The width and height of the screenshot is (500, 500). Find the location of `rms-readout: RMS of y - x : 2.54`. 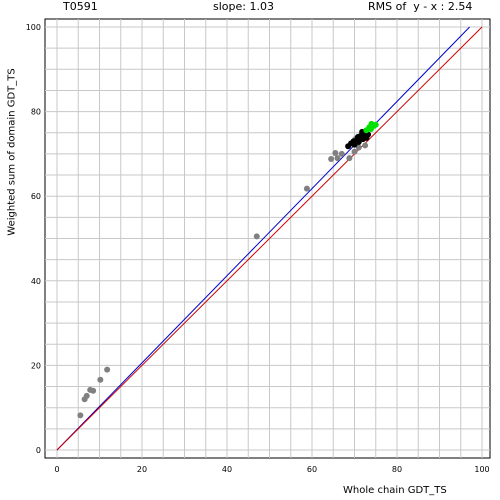

rms-readout: RMS of y - x : 2.54 is located at coordinates (420, 6).